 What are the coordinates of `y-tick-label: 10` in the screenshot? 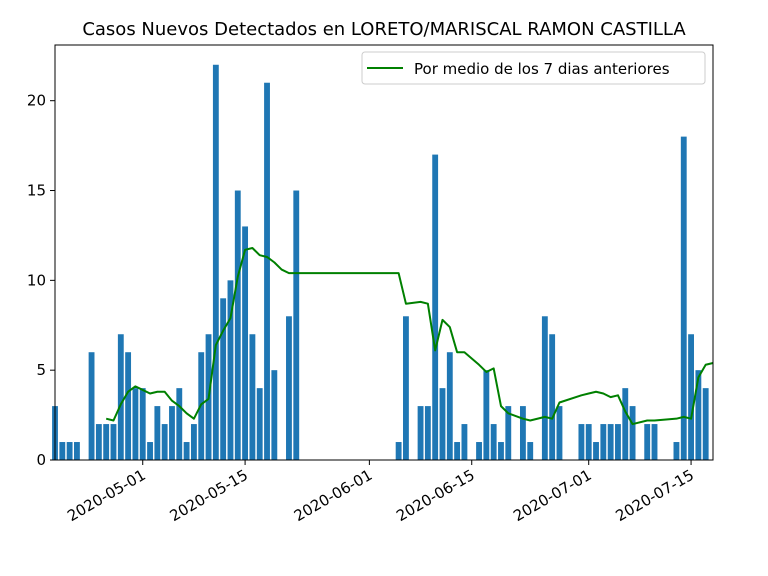 It's located at (36, 280).